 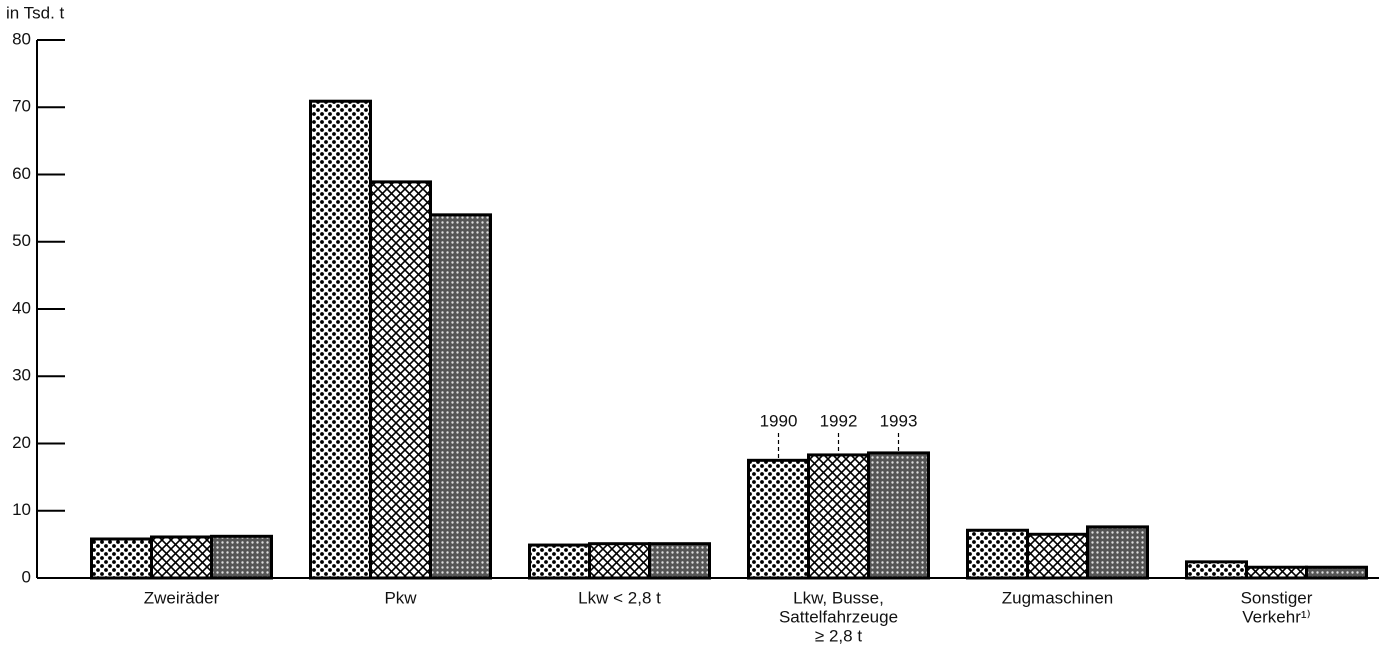 What do you see at coordinates (21, 509) in the screenshot?
I see `y-tick-label: 10` at bounding box center [21, 509].